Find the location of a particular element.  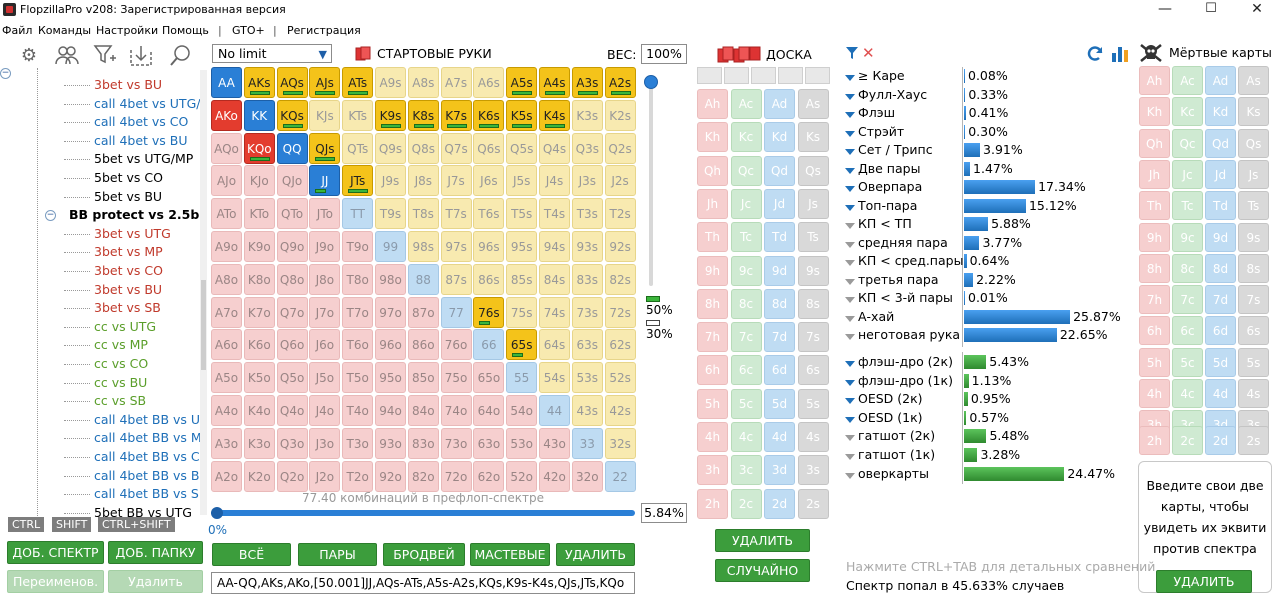

hand-cell: ATo is located at coordinates (226, 213).